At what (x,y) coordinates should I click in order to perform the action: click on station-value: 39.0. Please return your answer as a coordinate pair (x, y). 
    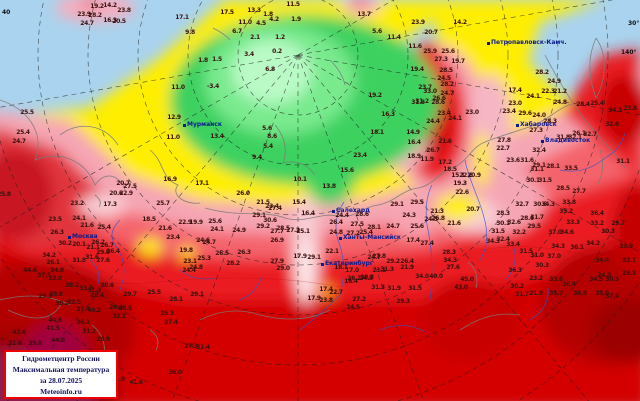
    Looking at the image, I should click on (35, 343).